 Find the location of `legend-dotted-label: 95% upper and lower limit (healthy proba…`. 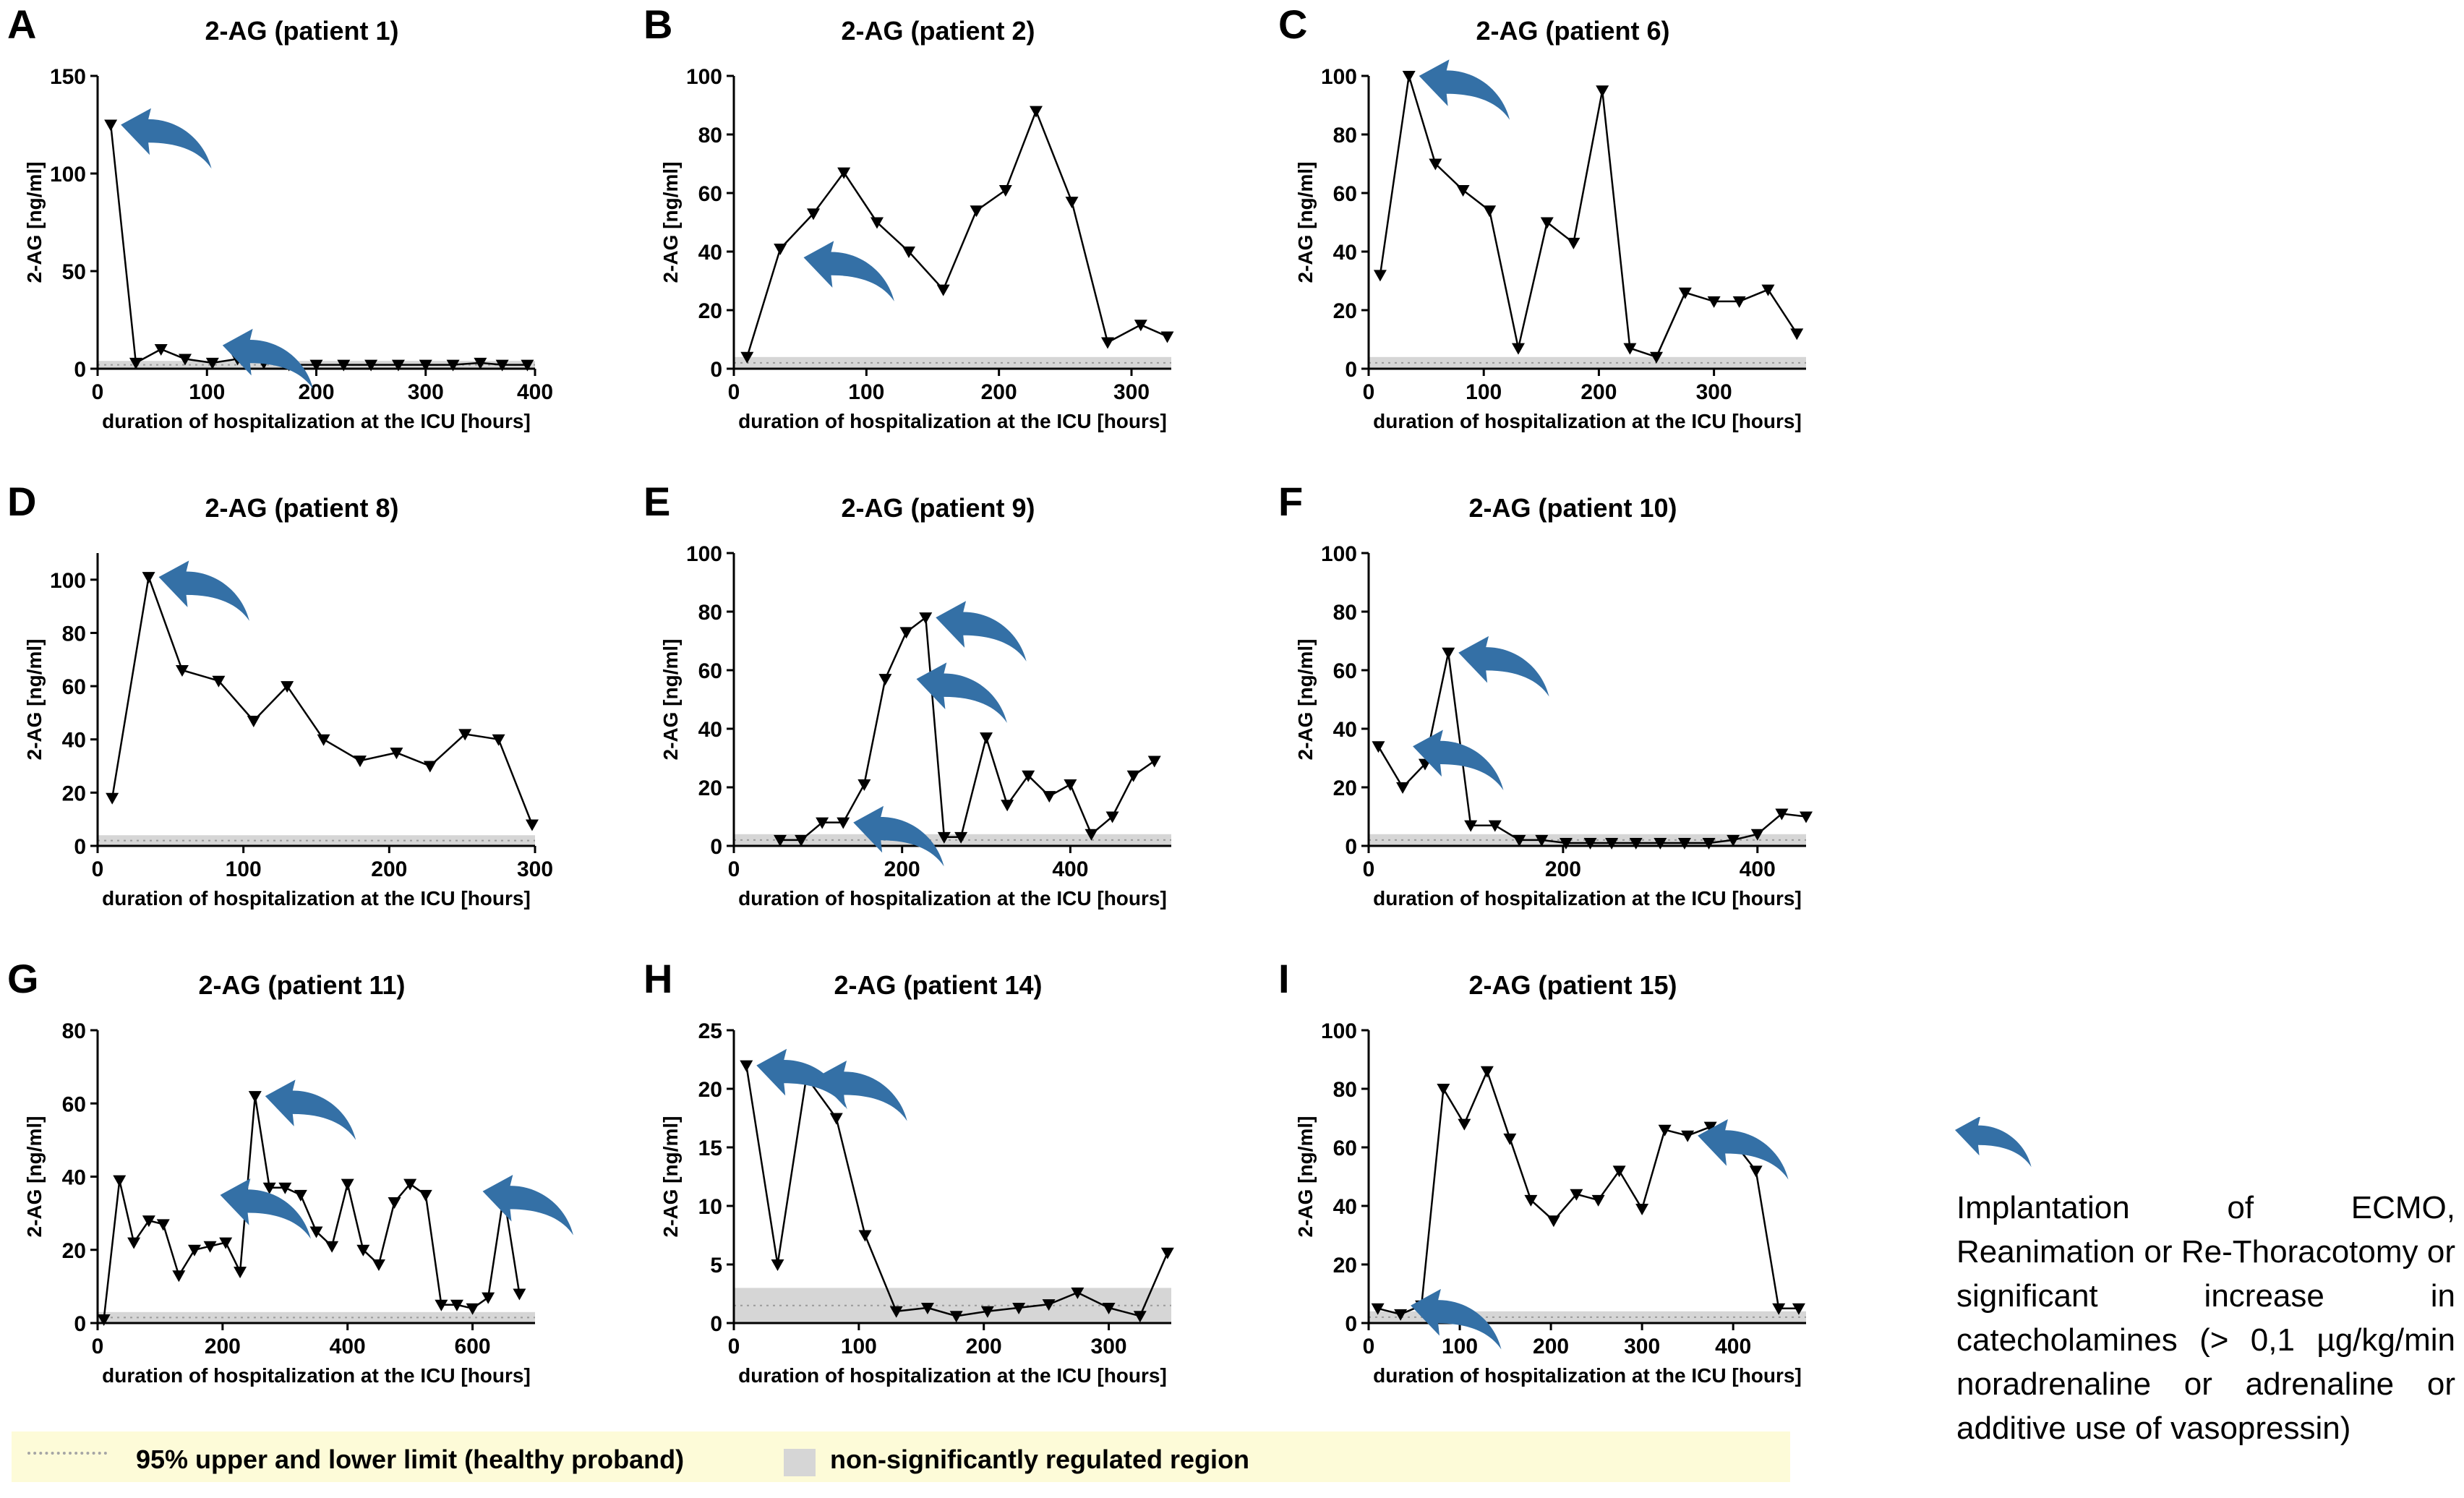

legend-dotted-label: 95% upper and lower limit (healthy proba… is located at coordinates (411, 1459).